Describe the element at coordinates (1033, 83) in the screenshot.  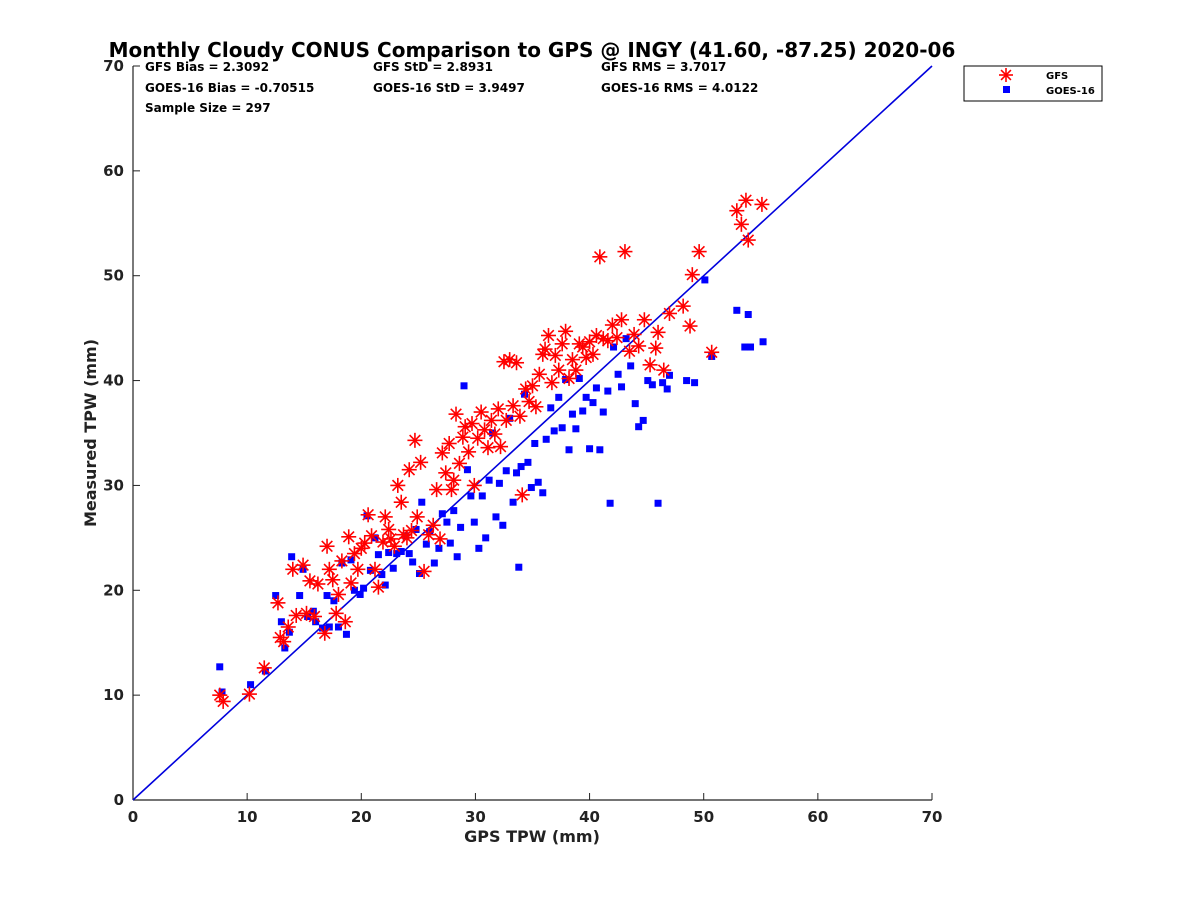
I see `legend-box` at that location.